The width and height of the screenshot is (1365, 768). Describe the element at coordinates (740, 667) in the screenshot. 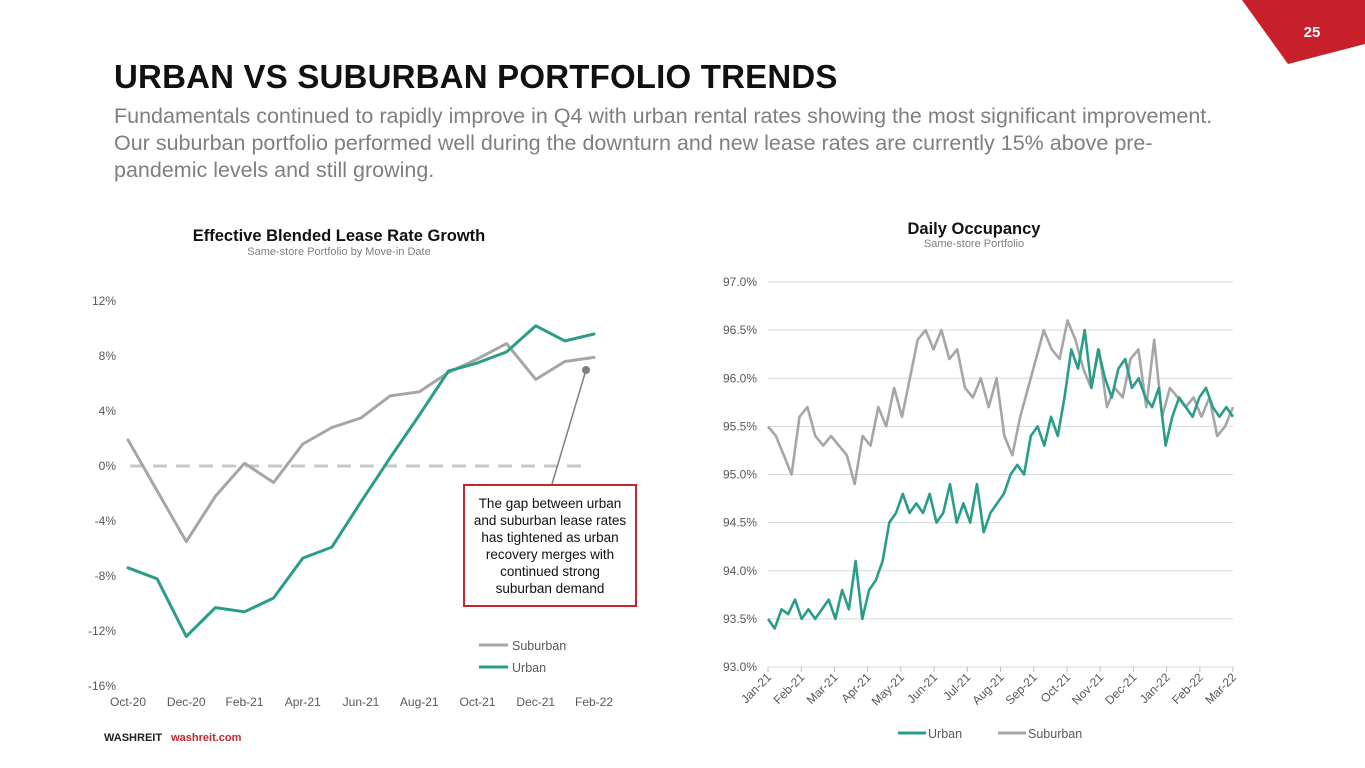

I see `y-tick-label: 93.0%` at that location.